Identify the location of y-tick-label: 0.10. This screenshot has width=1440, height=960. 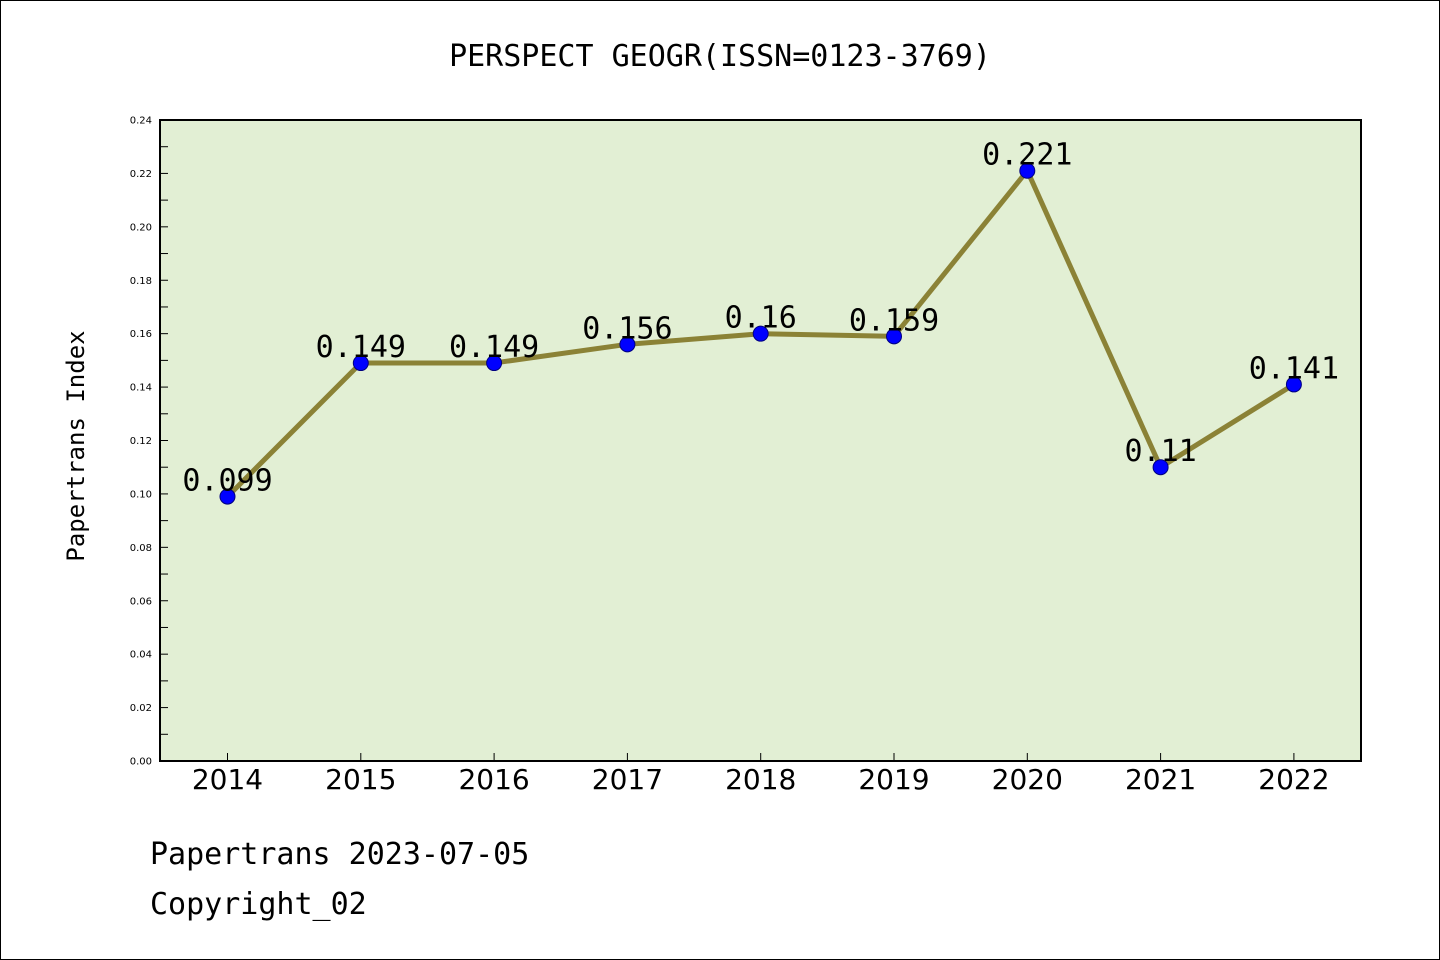
(141, 494).